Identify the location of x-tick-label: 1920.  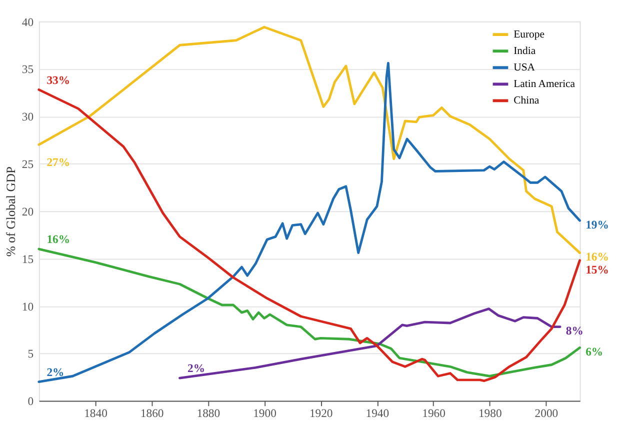
(321, 413).